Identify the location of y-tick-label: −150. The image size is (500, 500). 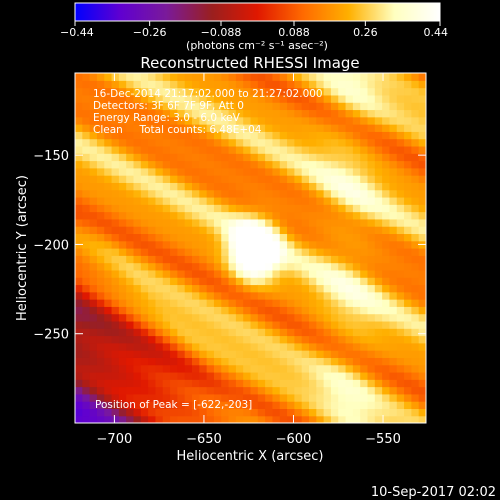
(51, 156).